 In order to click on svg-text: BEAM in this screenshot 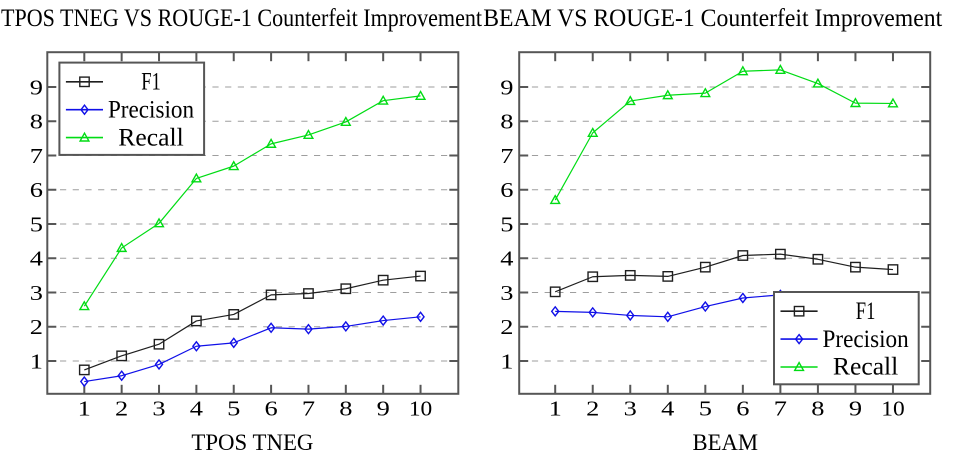, I will do `click(726, 443)`.